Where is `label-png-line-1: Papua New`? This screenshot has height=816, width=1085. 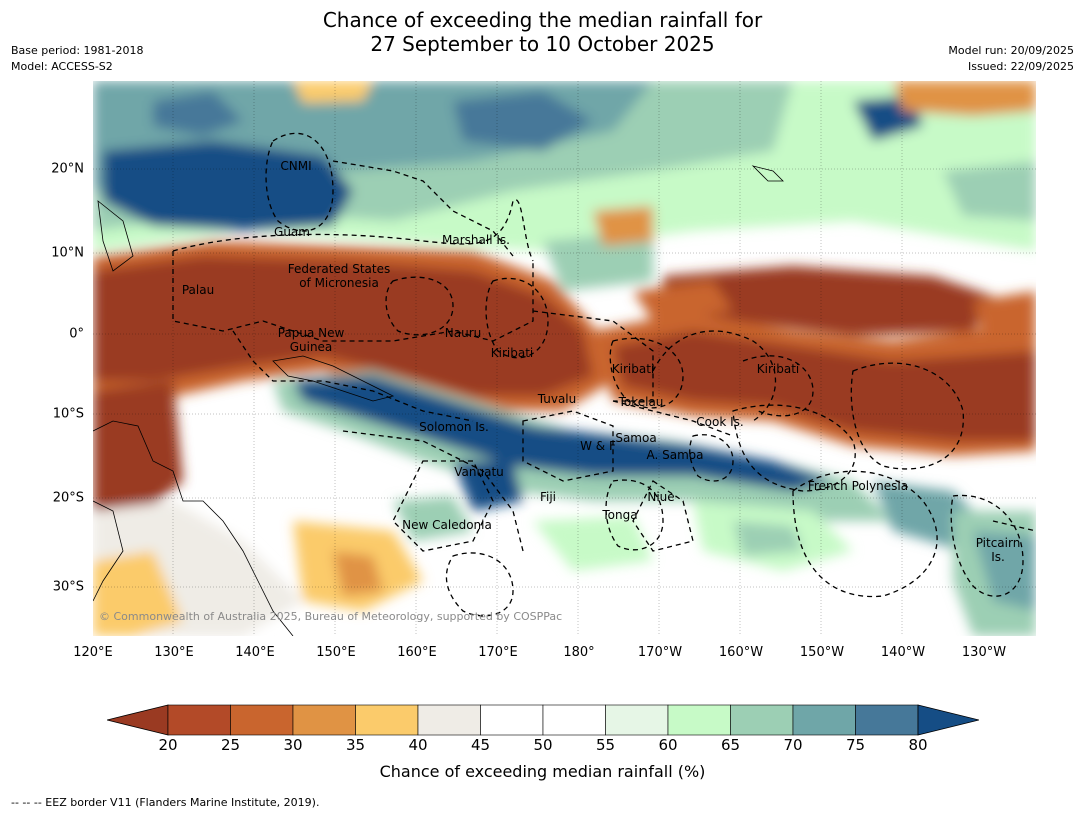 label-png-line-1: Papua New is located at coordinates (311, 333).